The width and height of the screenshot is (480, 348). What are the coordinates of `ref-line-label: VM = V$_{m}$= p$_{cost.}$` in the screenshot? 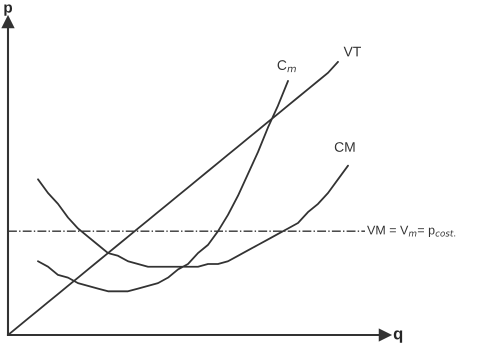 It's located at (411, 231).